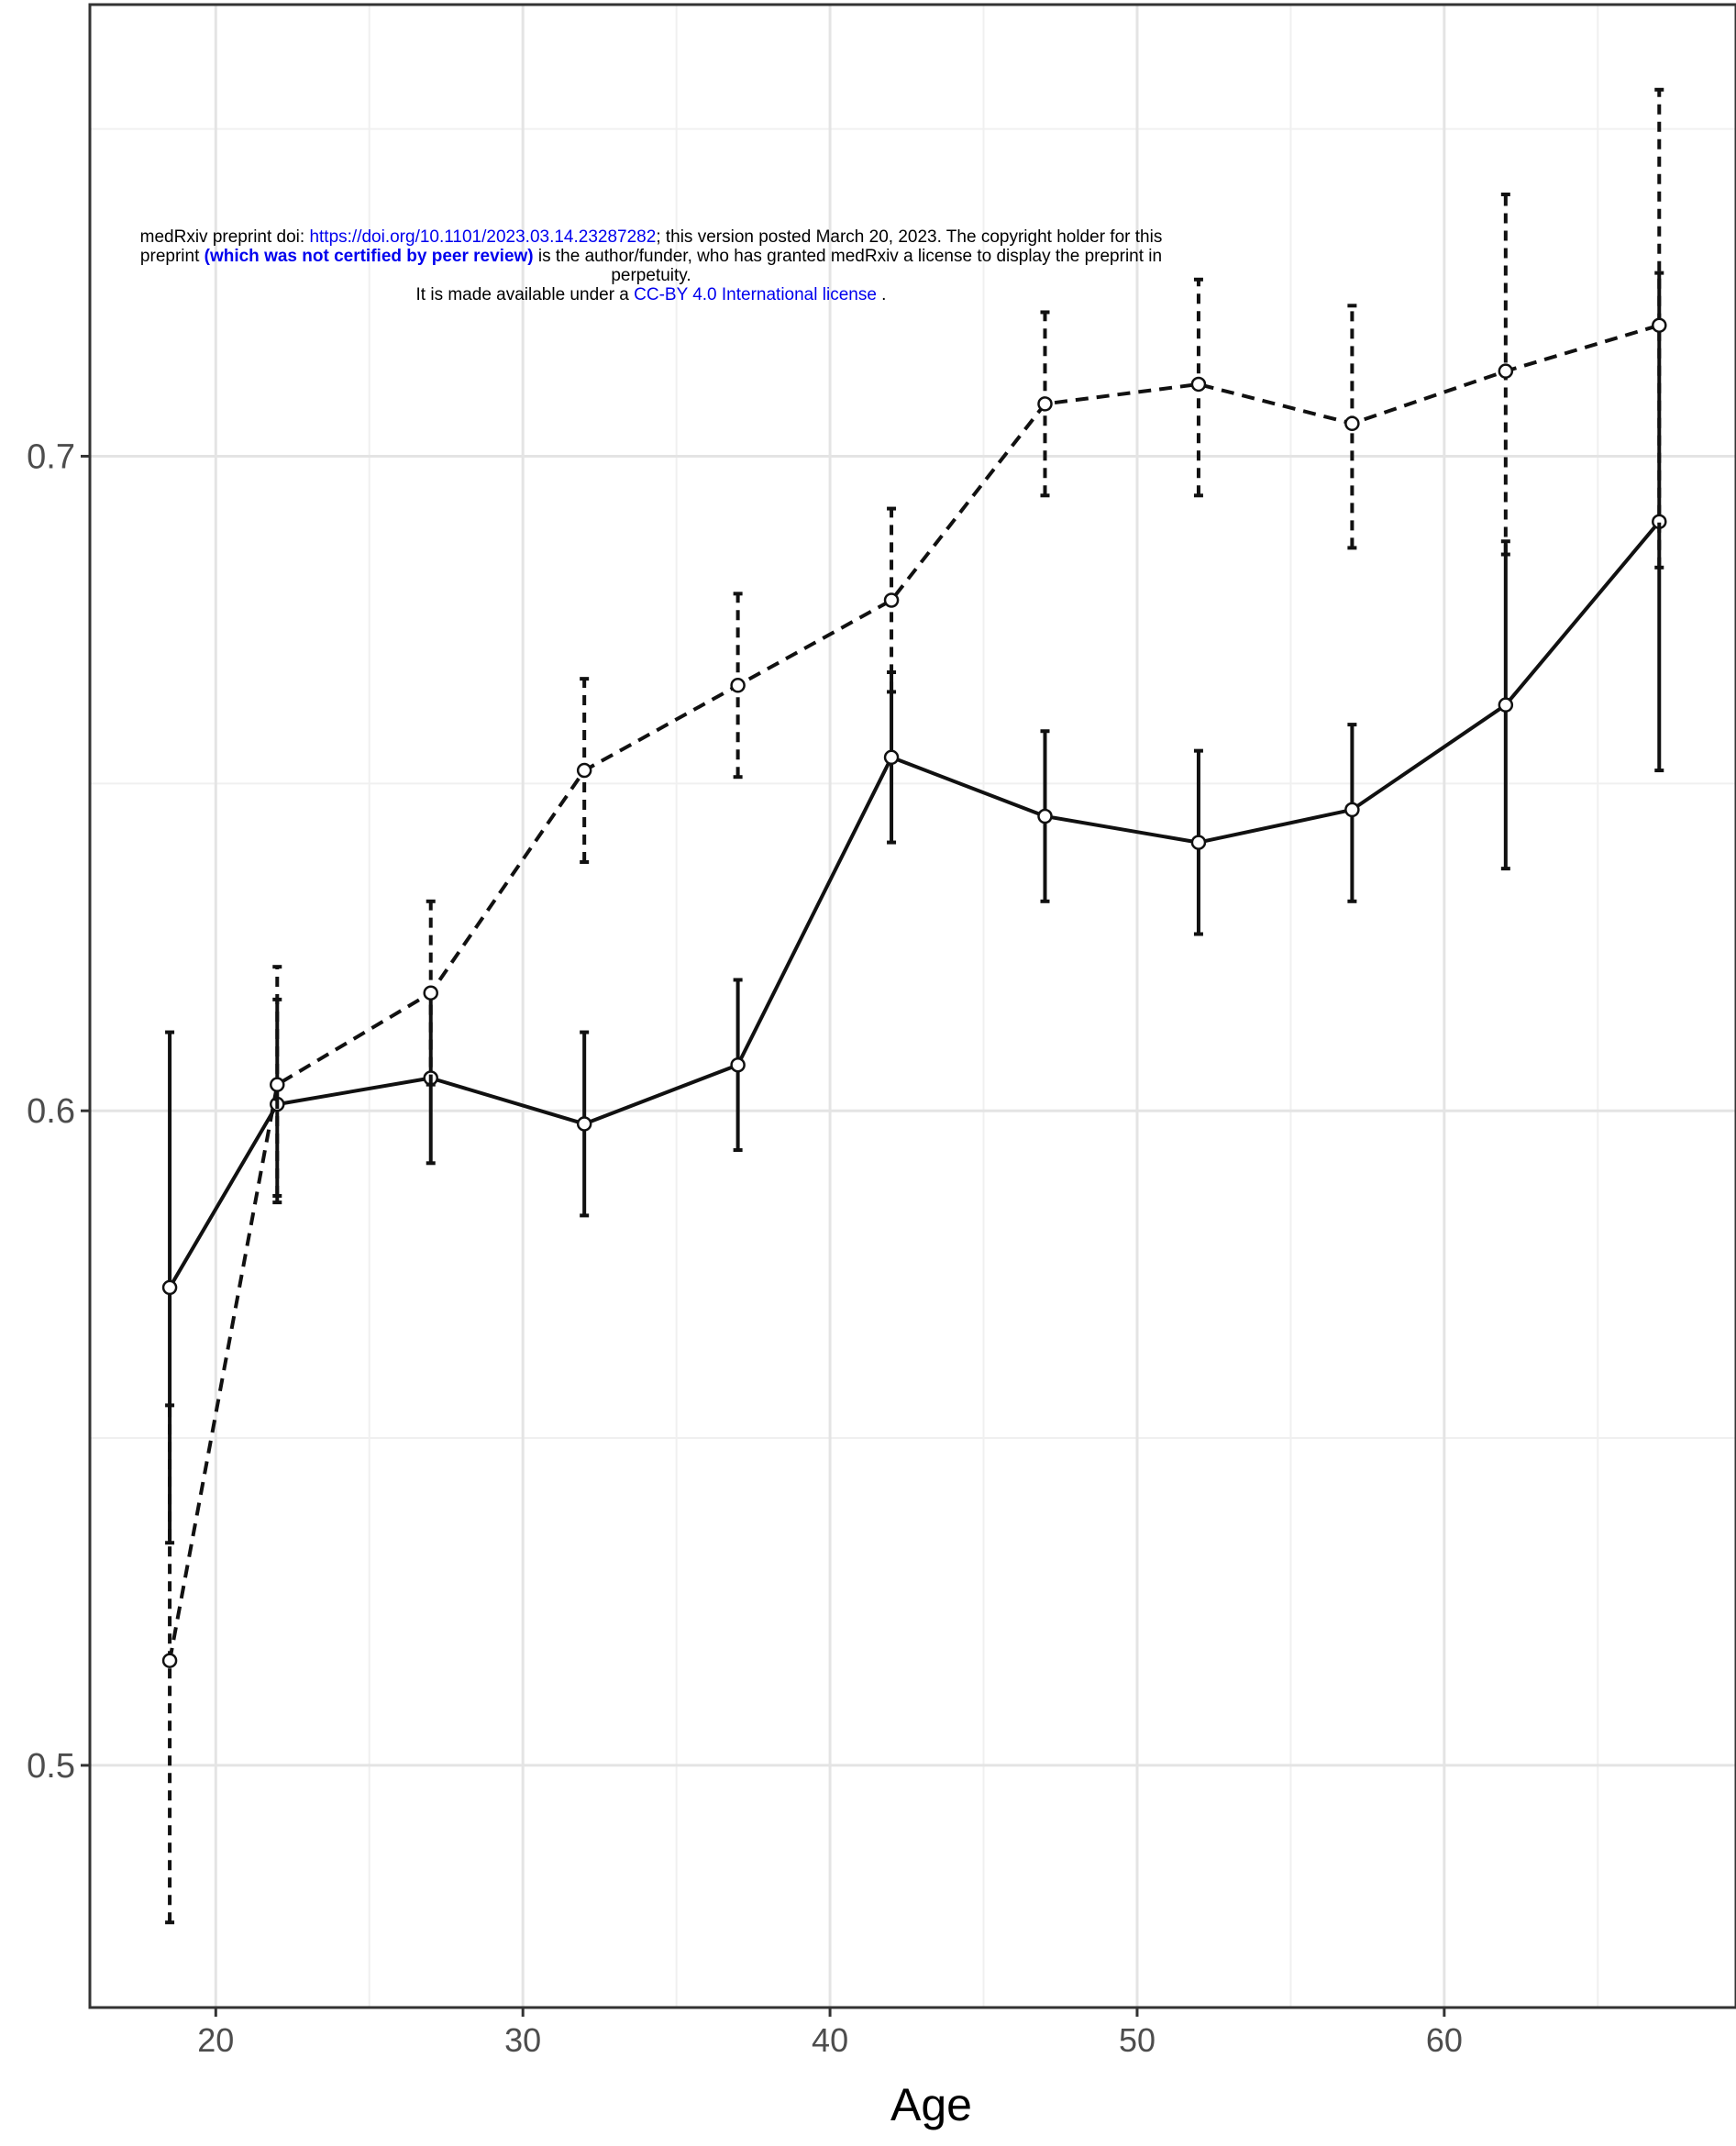 The height and width of the screenshot is (2146, 1736). Describe the element at coordinates (651, 275) in the screenshot. I see `notice-line-3: perpetuity.` at that location.